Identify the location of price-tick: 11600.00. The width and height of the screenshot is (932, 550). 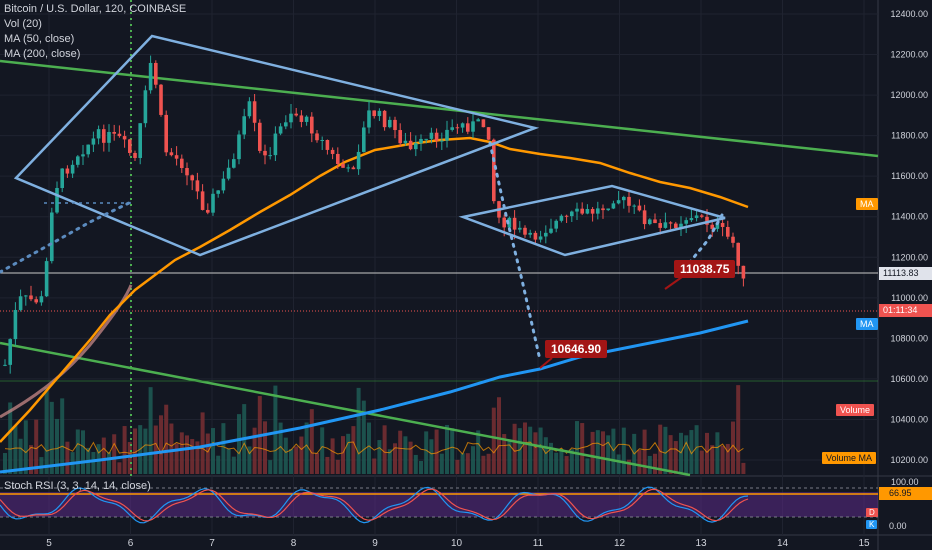
(909, 176).